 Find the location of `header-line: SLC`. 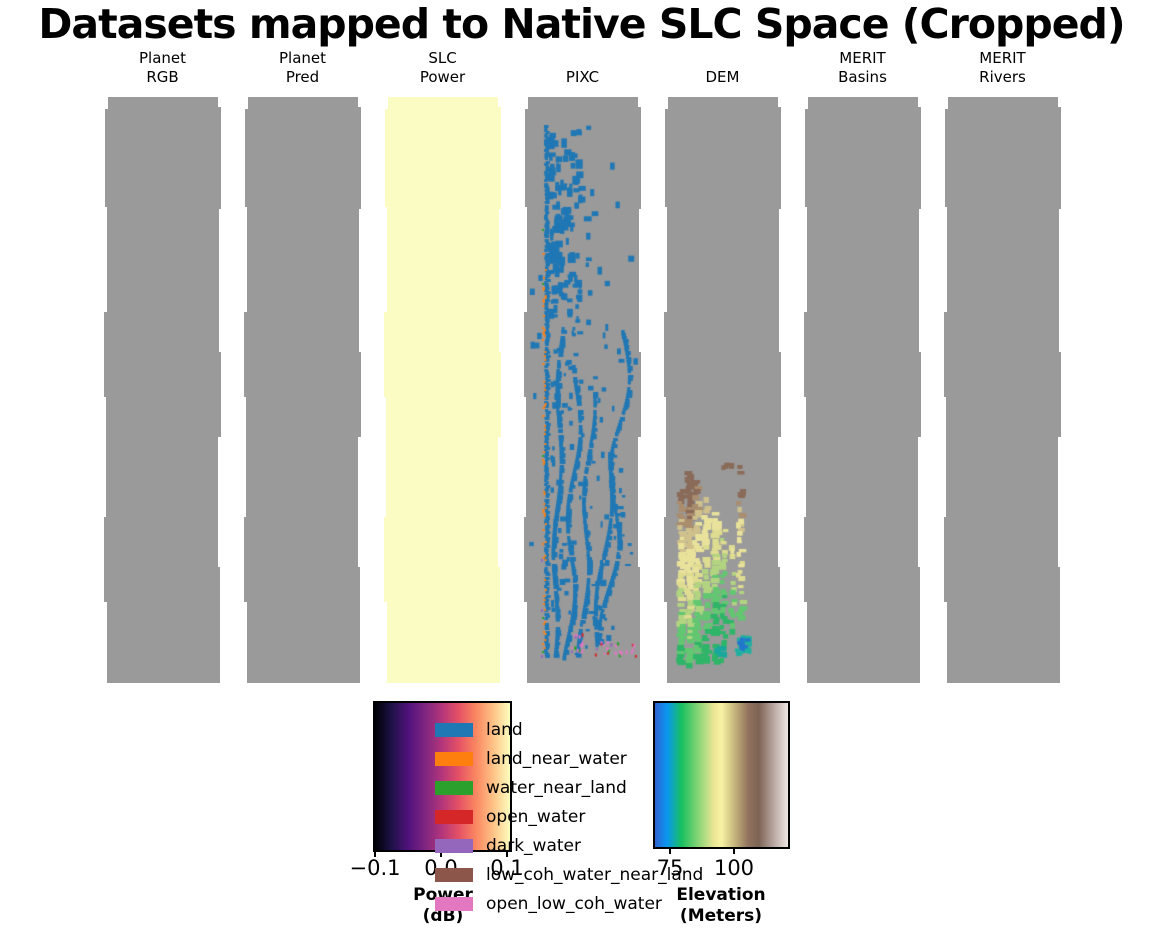

header-line: SLC is located at coordinates (442, 58).